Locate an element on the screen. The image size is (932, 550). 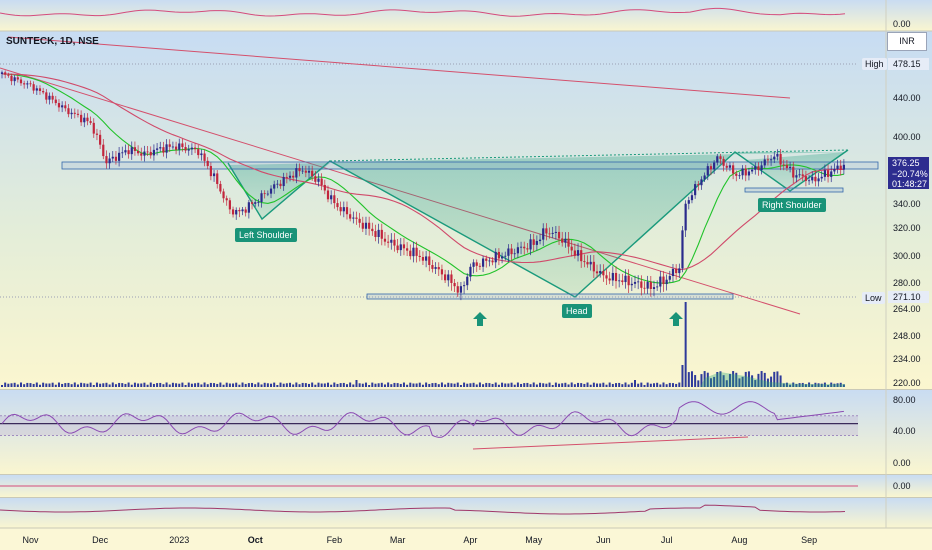
rsi-line is located at coordinates (422, 419).